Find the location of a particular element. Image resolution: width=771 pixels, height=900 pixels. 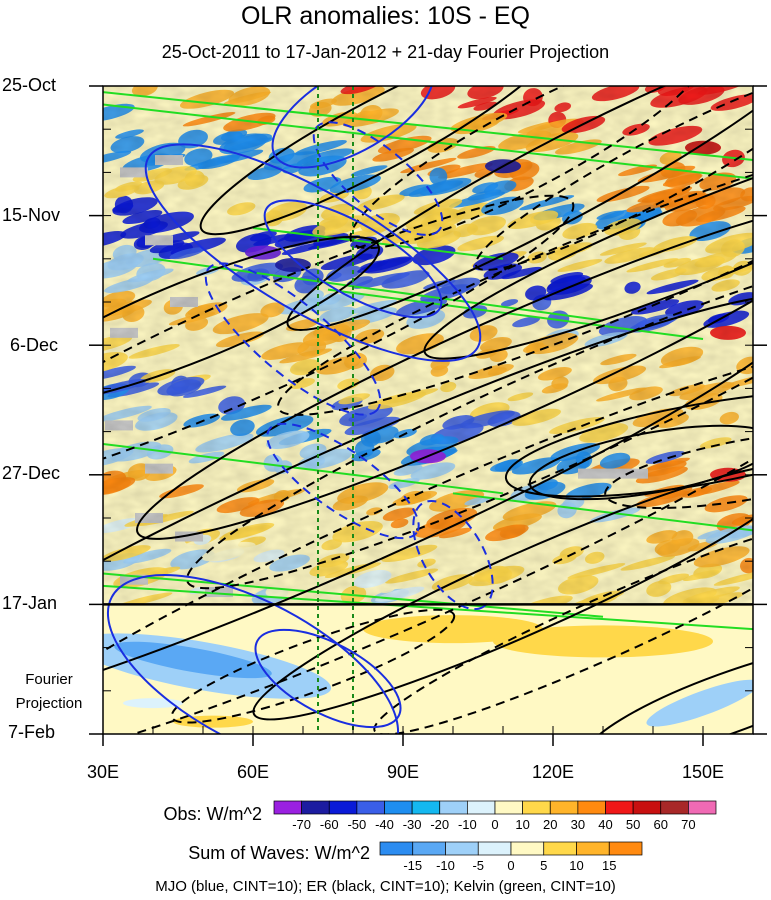

obs-colorbar-level-label: -20 is located at coordinates (439, 824).